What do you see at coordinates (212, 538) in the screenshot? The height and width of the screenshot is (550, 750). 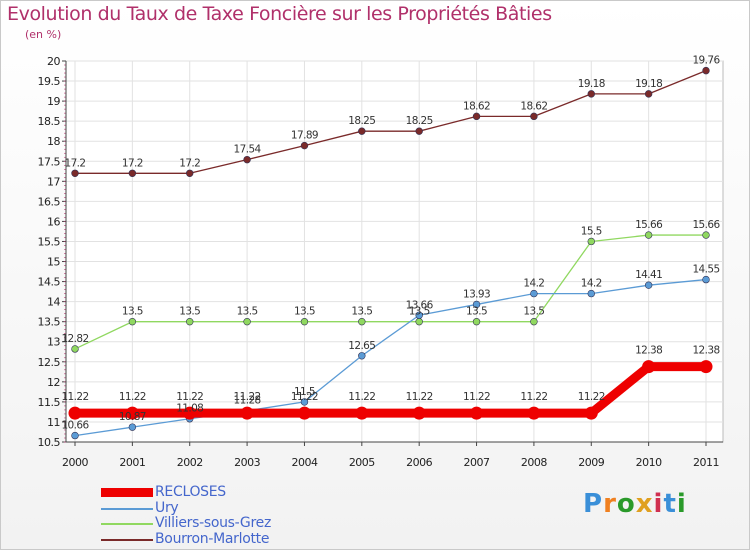 I see `legend-label: Bourron-Marlotte` at bounding box center [212, 538].